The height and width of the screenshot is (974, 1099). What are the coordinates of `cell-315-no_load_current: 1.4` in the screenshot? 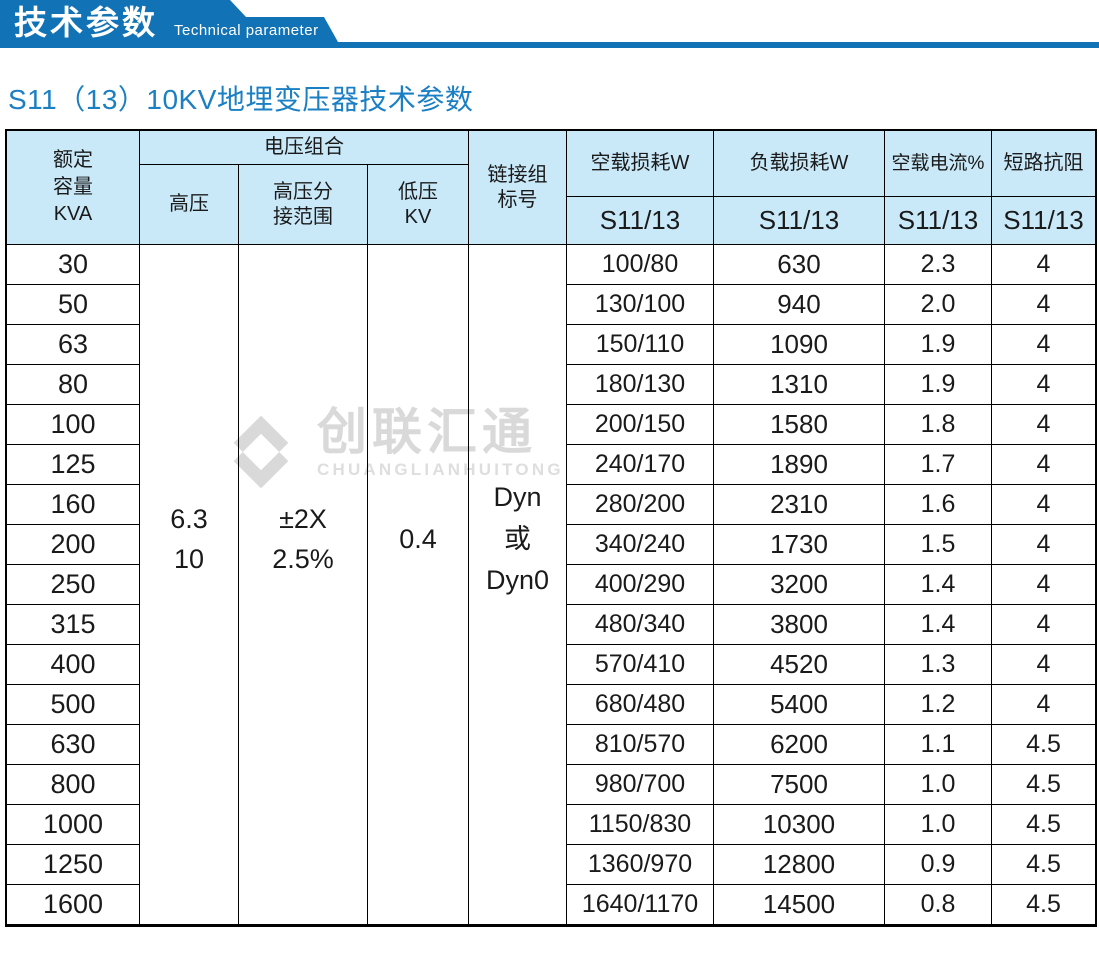 It's located at (938, 625).